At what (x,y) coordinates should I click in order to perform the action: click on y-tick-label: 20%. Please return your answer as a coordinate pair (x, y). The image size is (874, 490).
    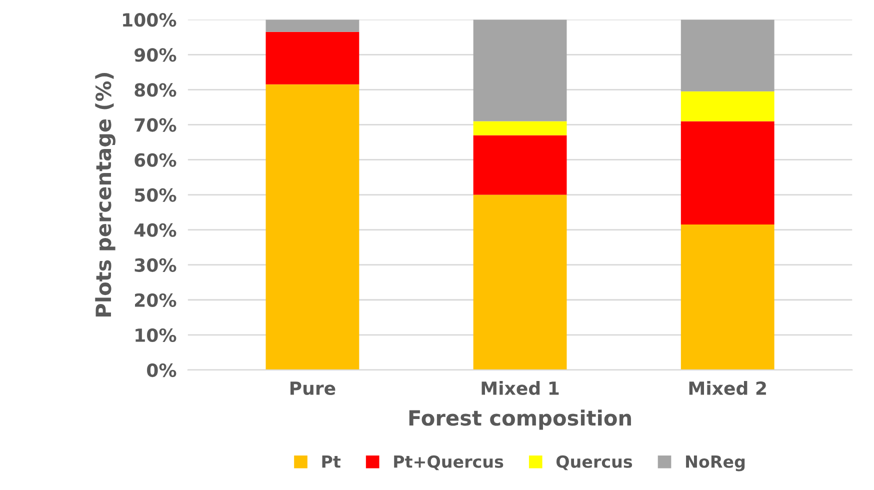
    Looking at the image, I should click on (155, 300).